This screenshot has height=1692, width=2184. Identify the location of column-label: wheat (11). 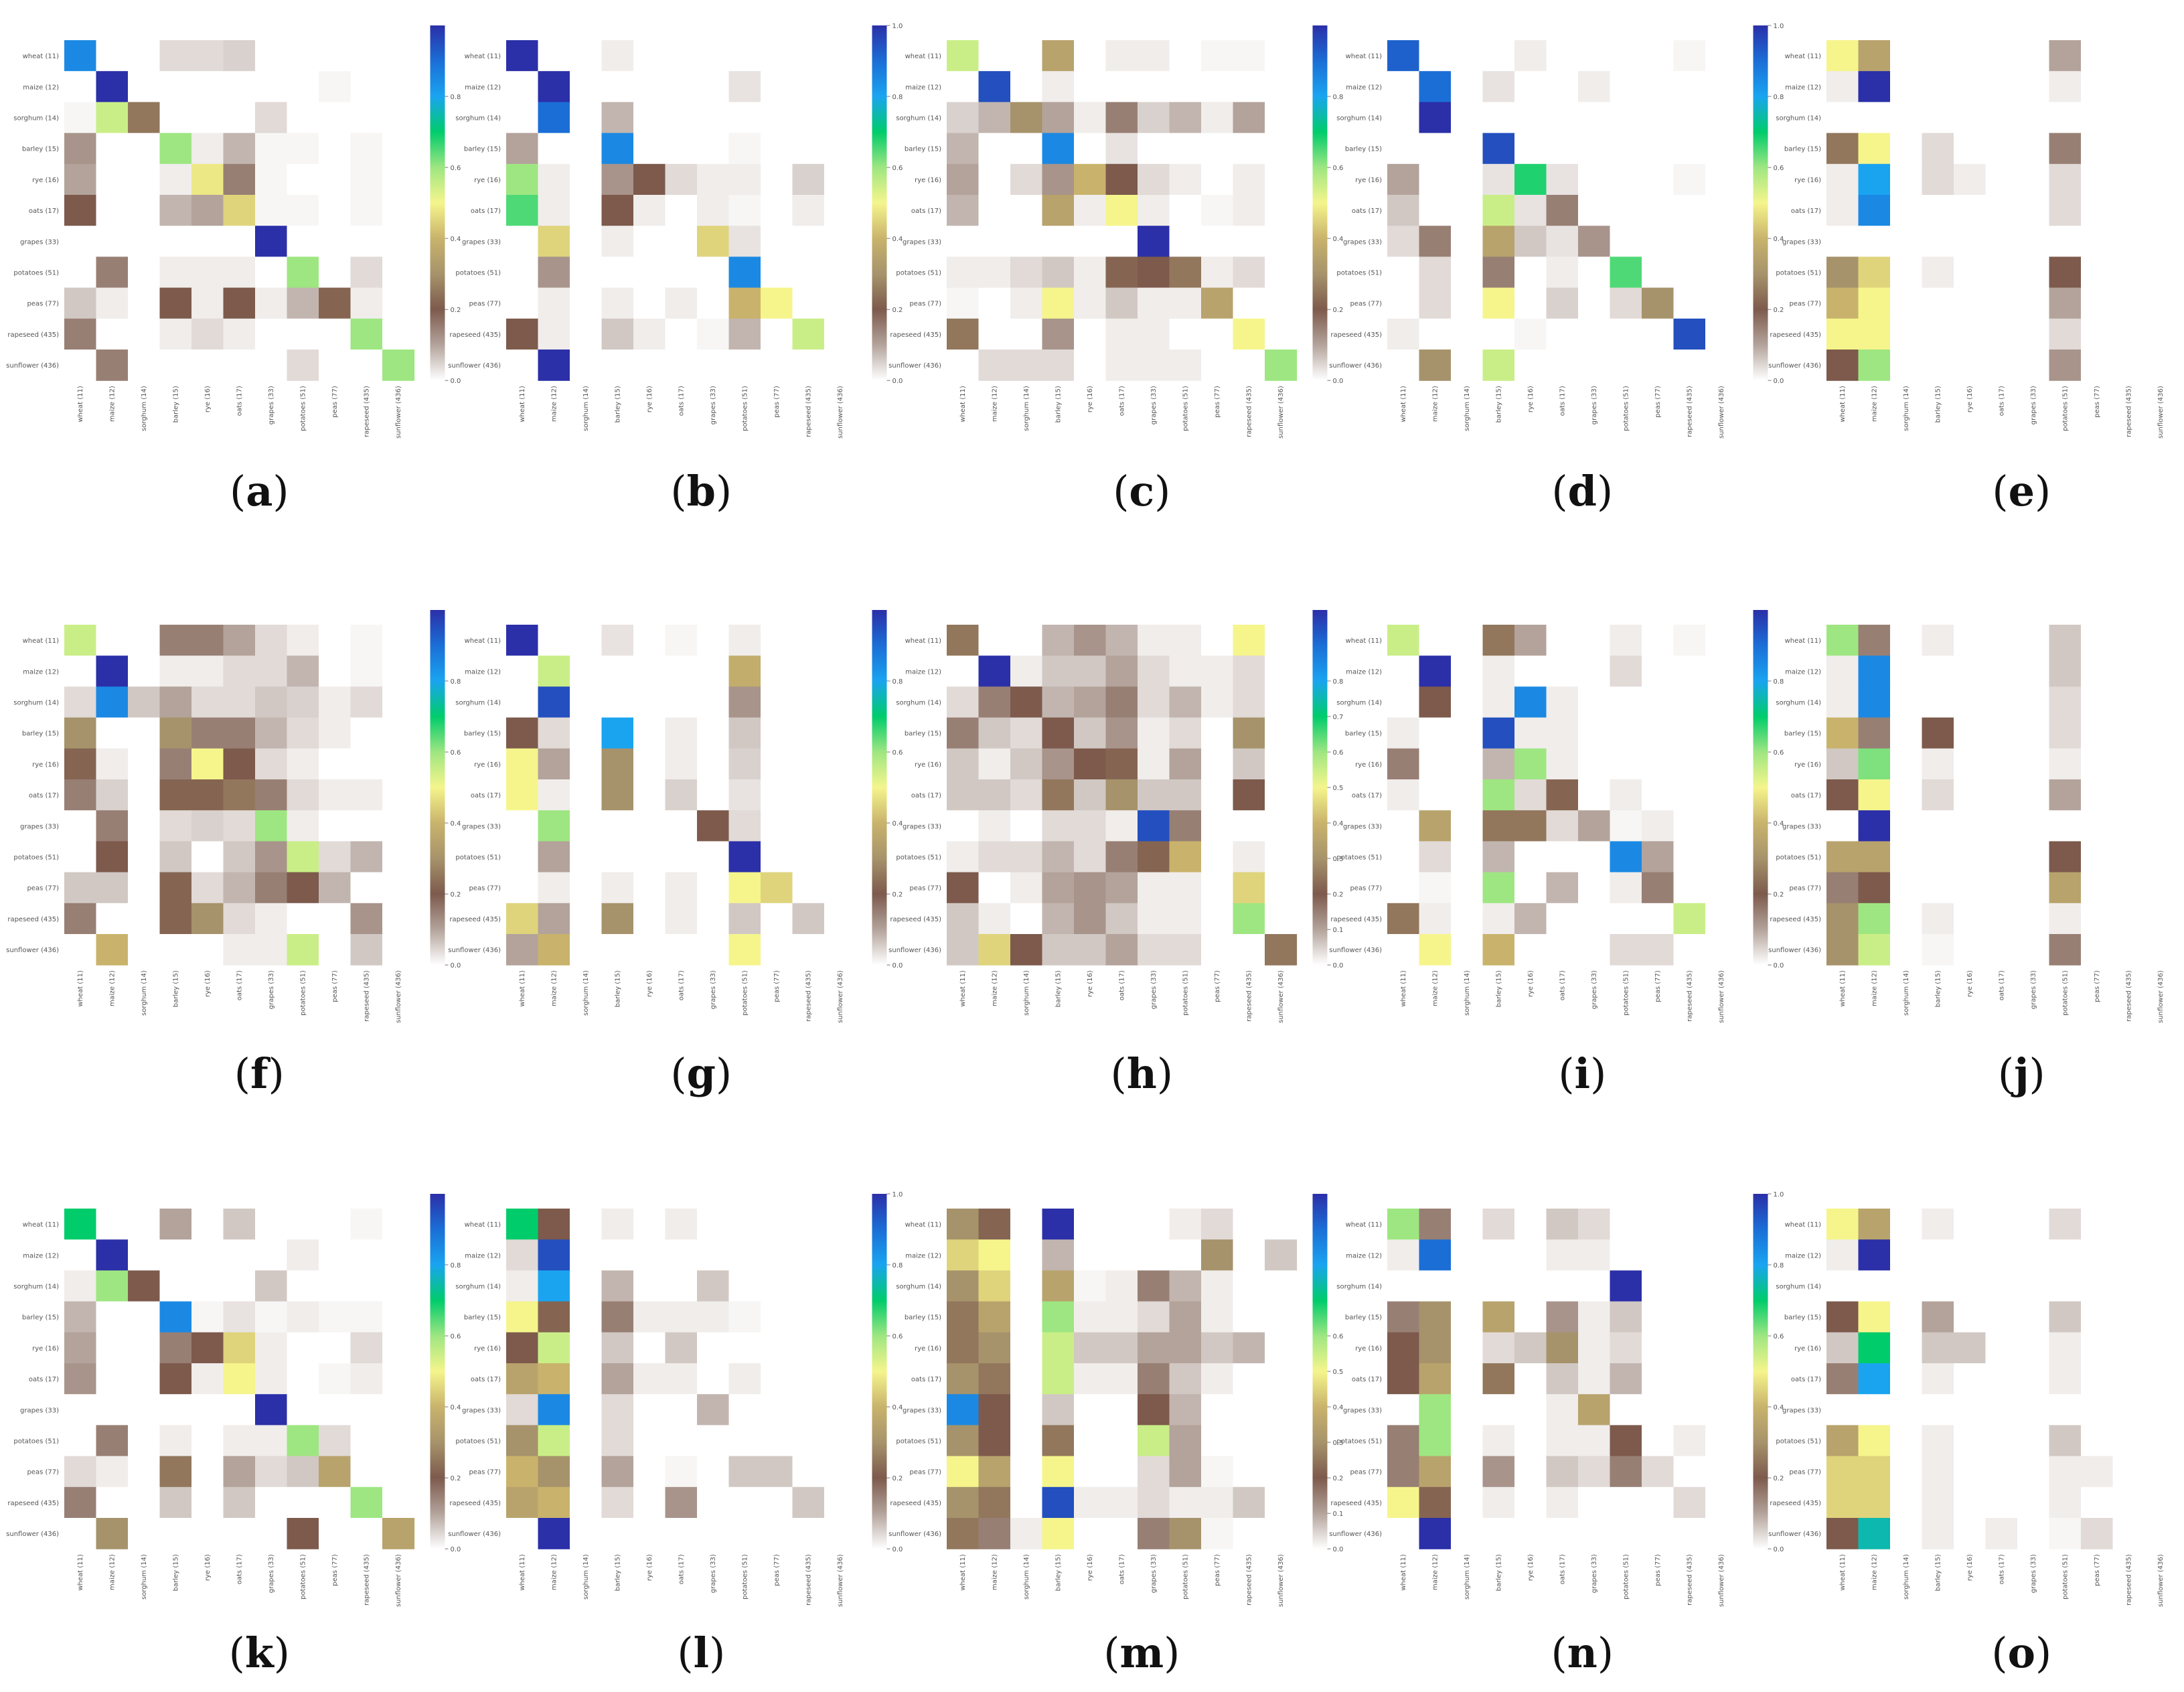
(1403, 988).